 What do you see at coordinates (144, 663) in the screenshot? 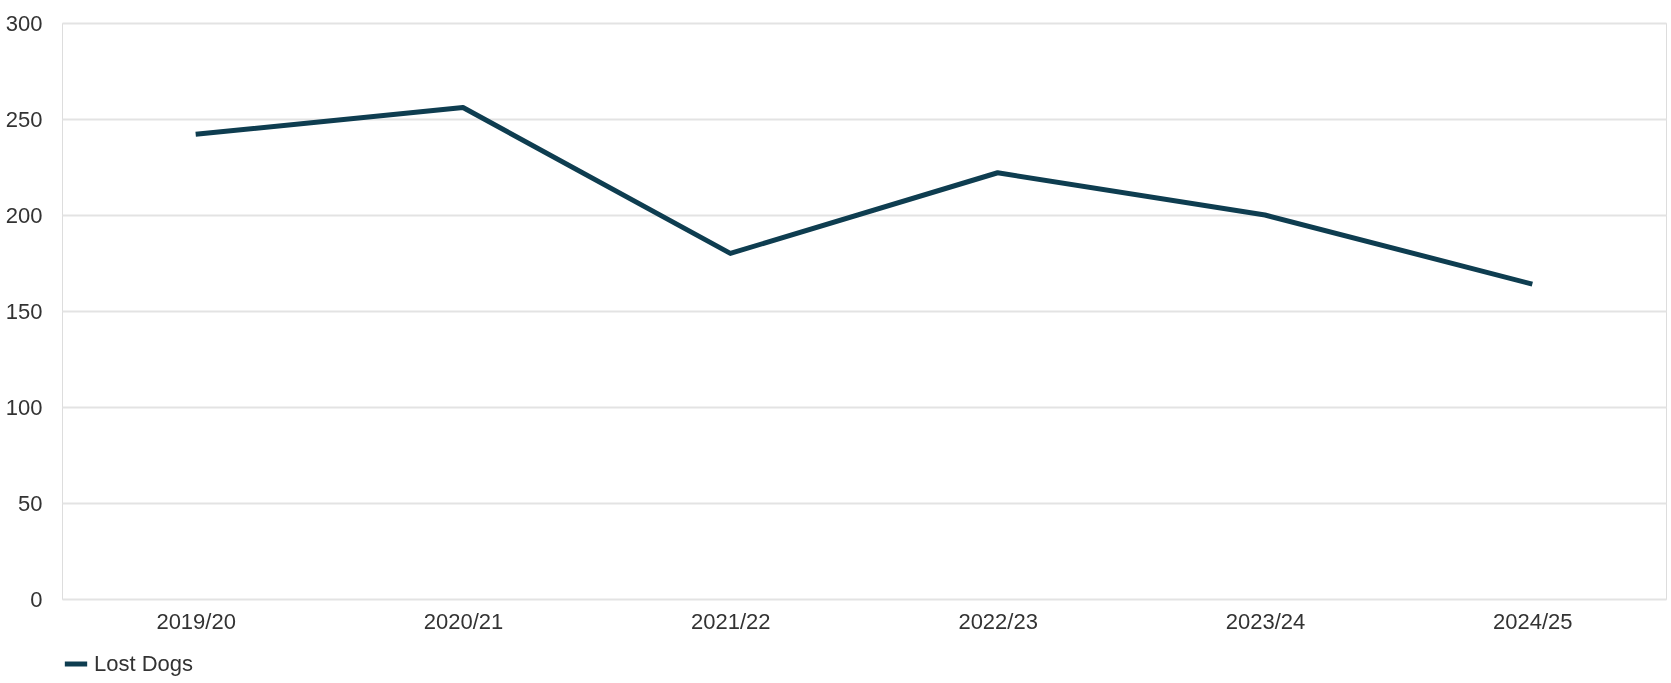
I see `legend-label: Lost Dogs` at bounding box center [144, 663].